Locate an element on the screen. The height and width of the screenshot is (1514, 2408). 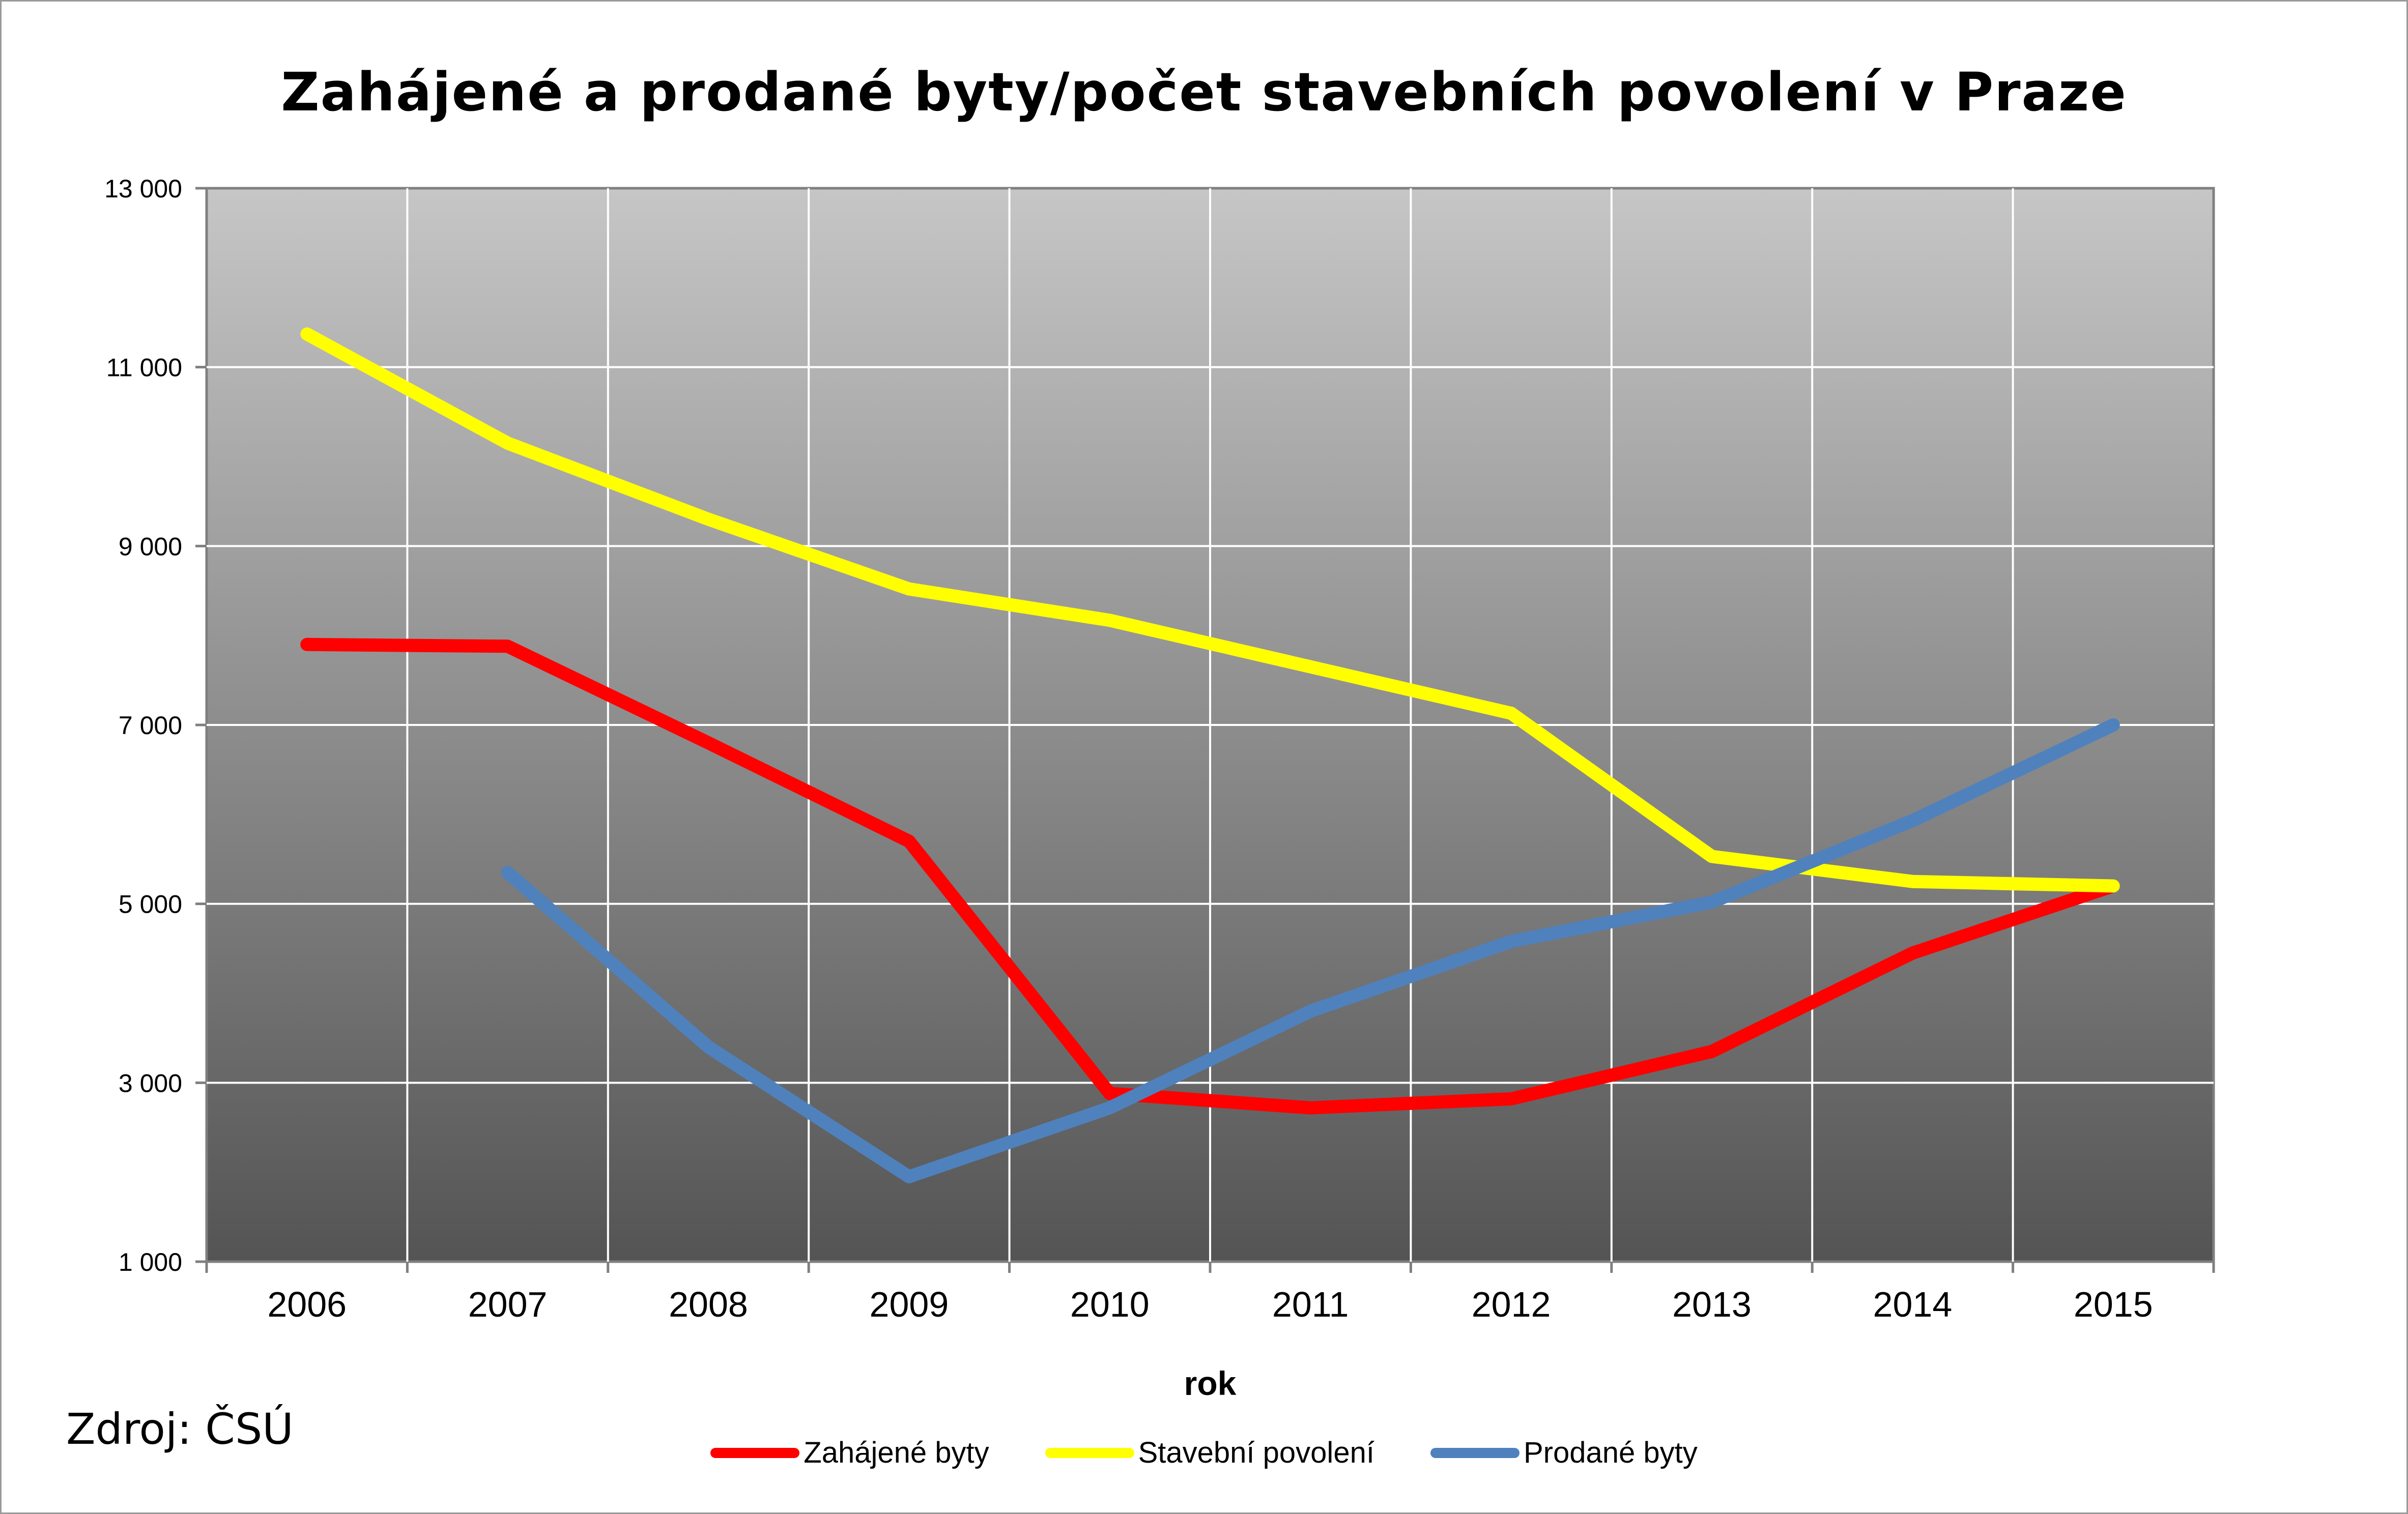
y-tick-label: 5 000 is located at coordinates (150, 905).